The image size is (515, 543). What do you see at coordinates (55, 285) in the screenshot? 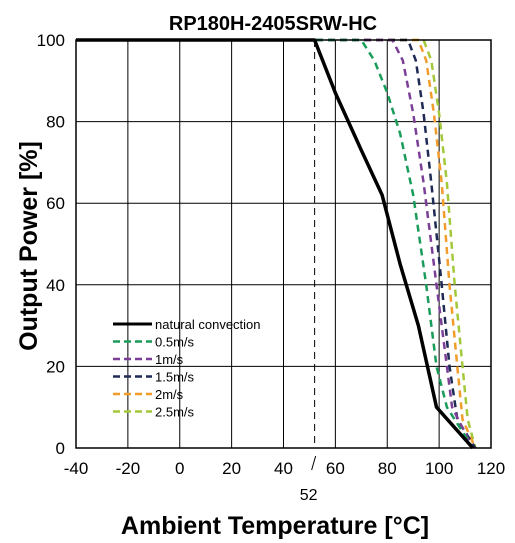
I see `y-tick-label: 40` at bounding box center [55, 285].